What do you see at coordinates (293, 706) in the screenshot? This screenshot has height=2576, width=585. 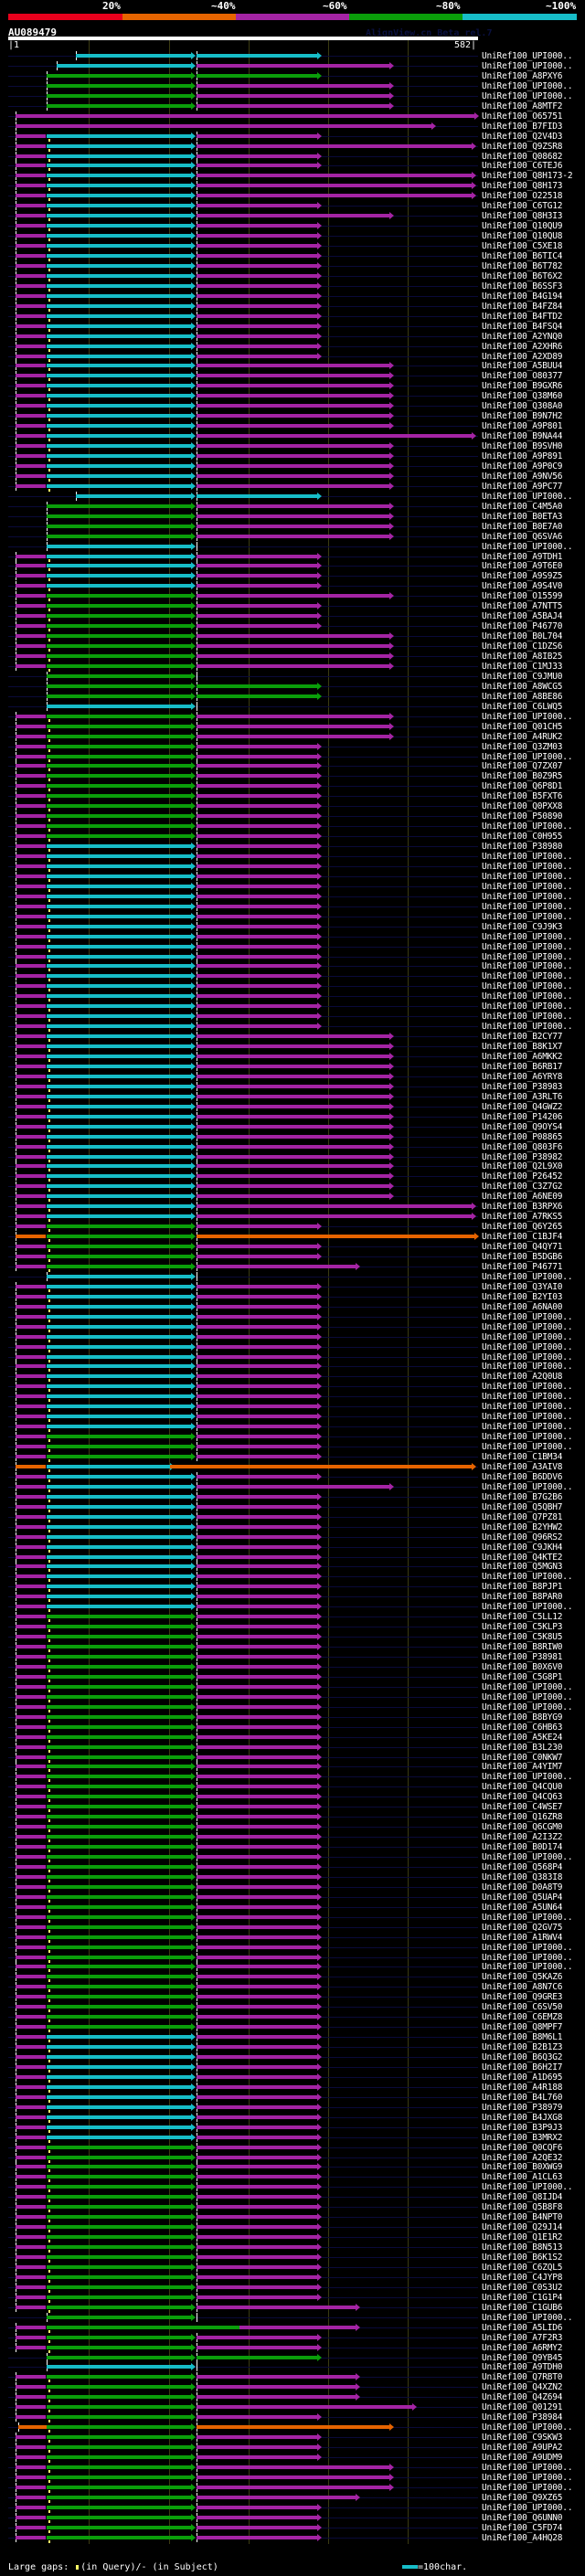 I see `alignment-row: UniRef100_C6LWQ5` at bounding box center [293, 706].